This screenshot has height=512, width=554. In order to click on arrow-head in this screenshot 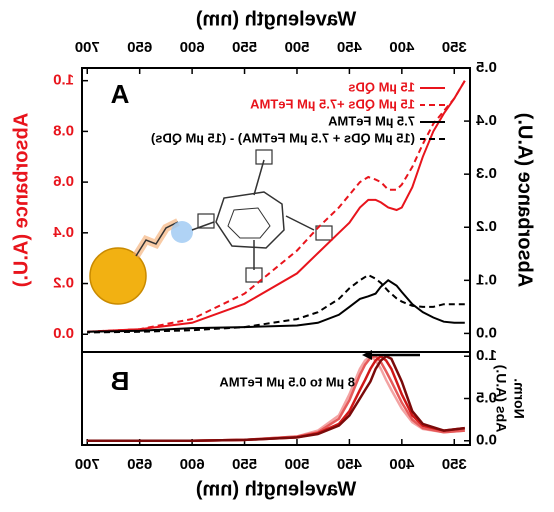, I will do `click(367, 355)`.